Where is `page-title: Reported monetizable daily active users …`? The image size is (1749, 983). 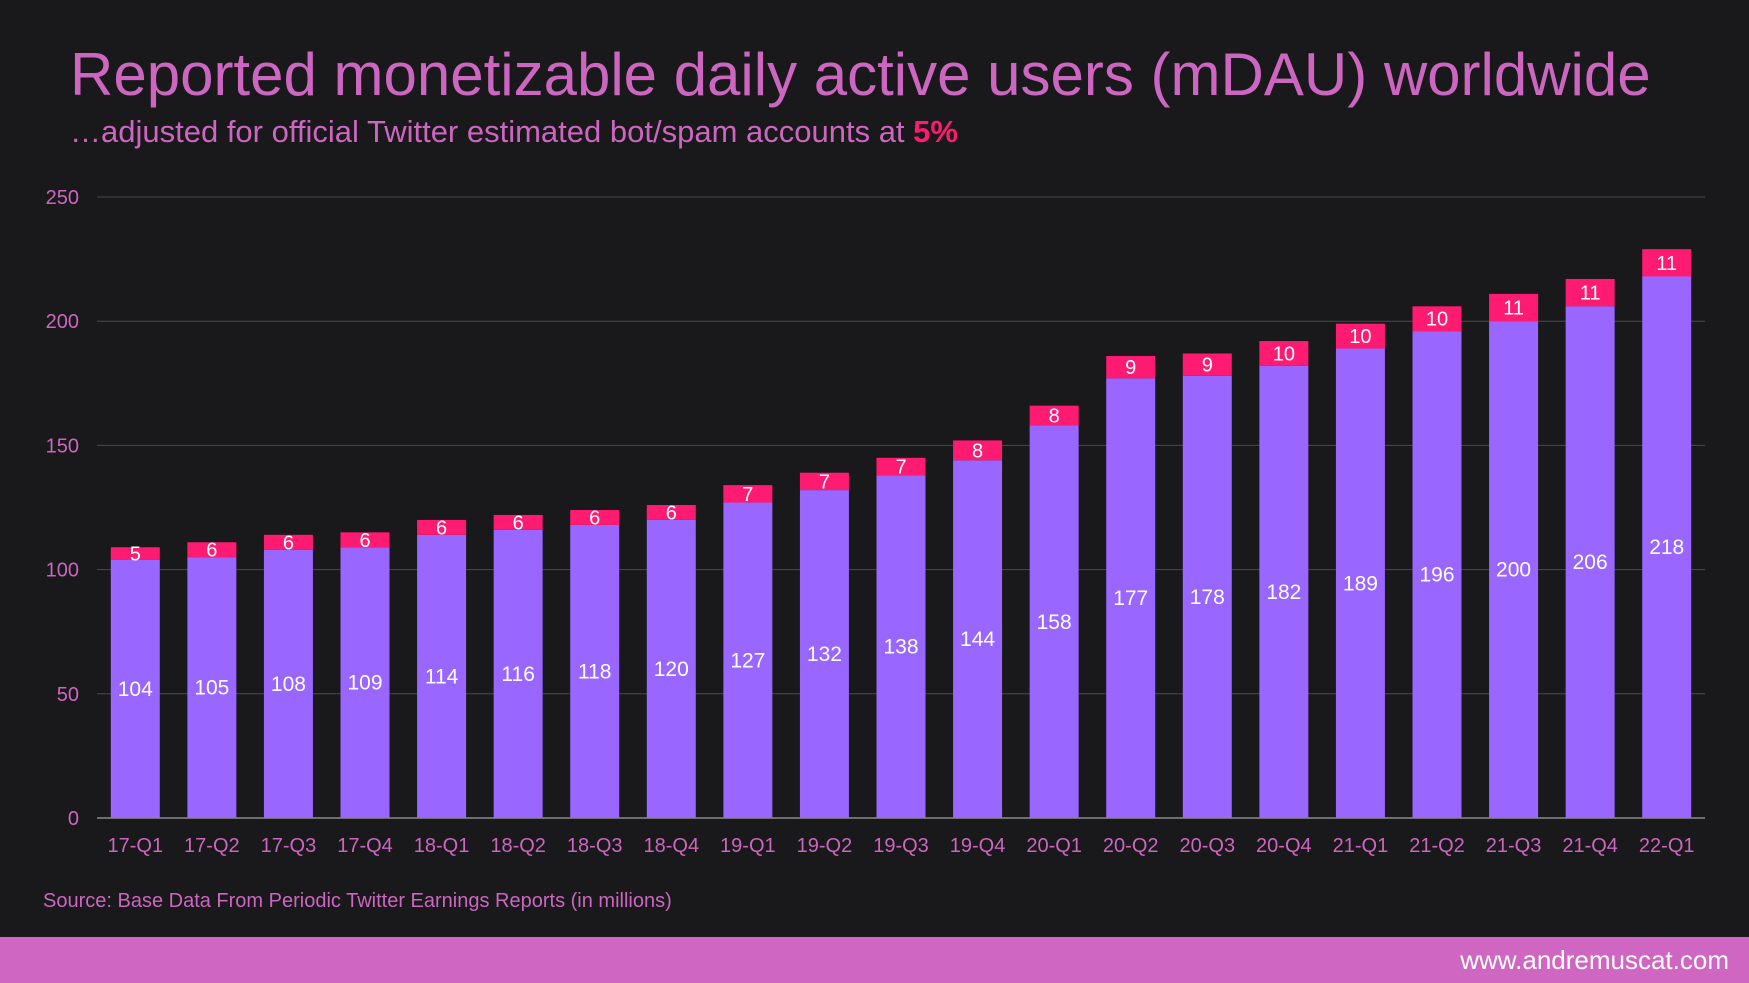 page-title: Reported monetizable daily active users … is located at coordinates (860, 74).